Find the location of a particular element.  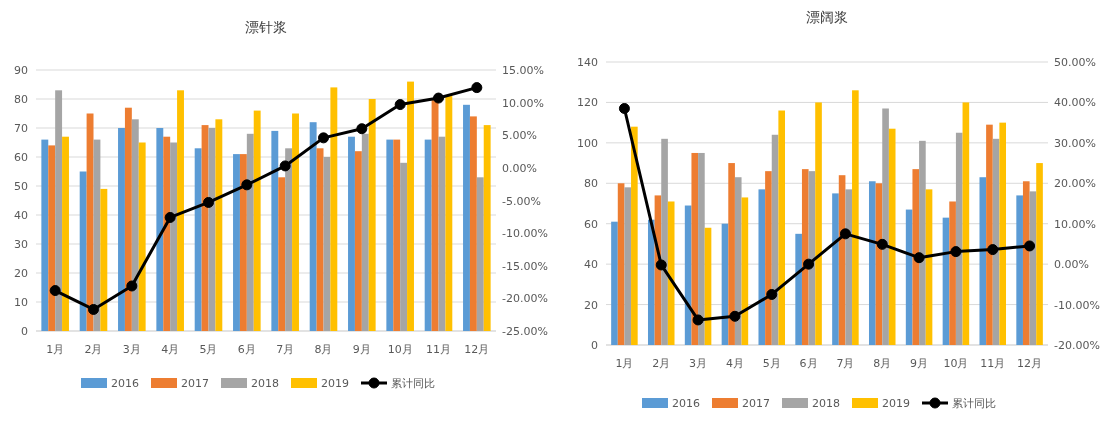

y-tick-label: 50 is located at coordinates (21, 186).